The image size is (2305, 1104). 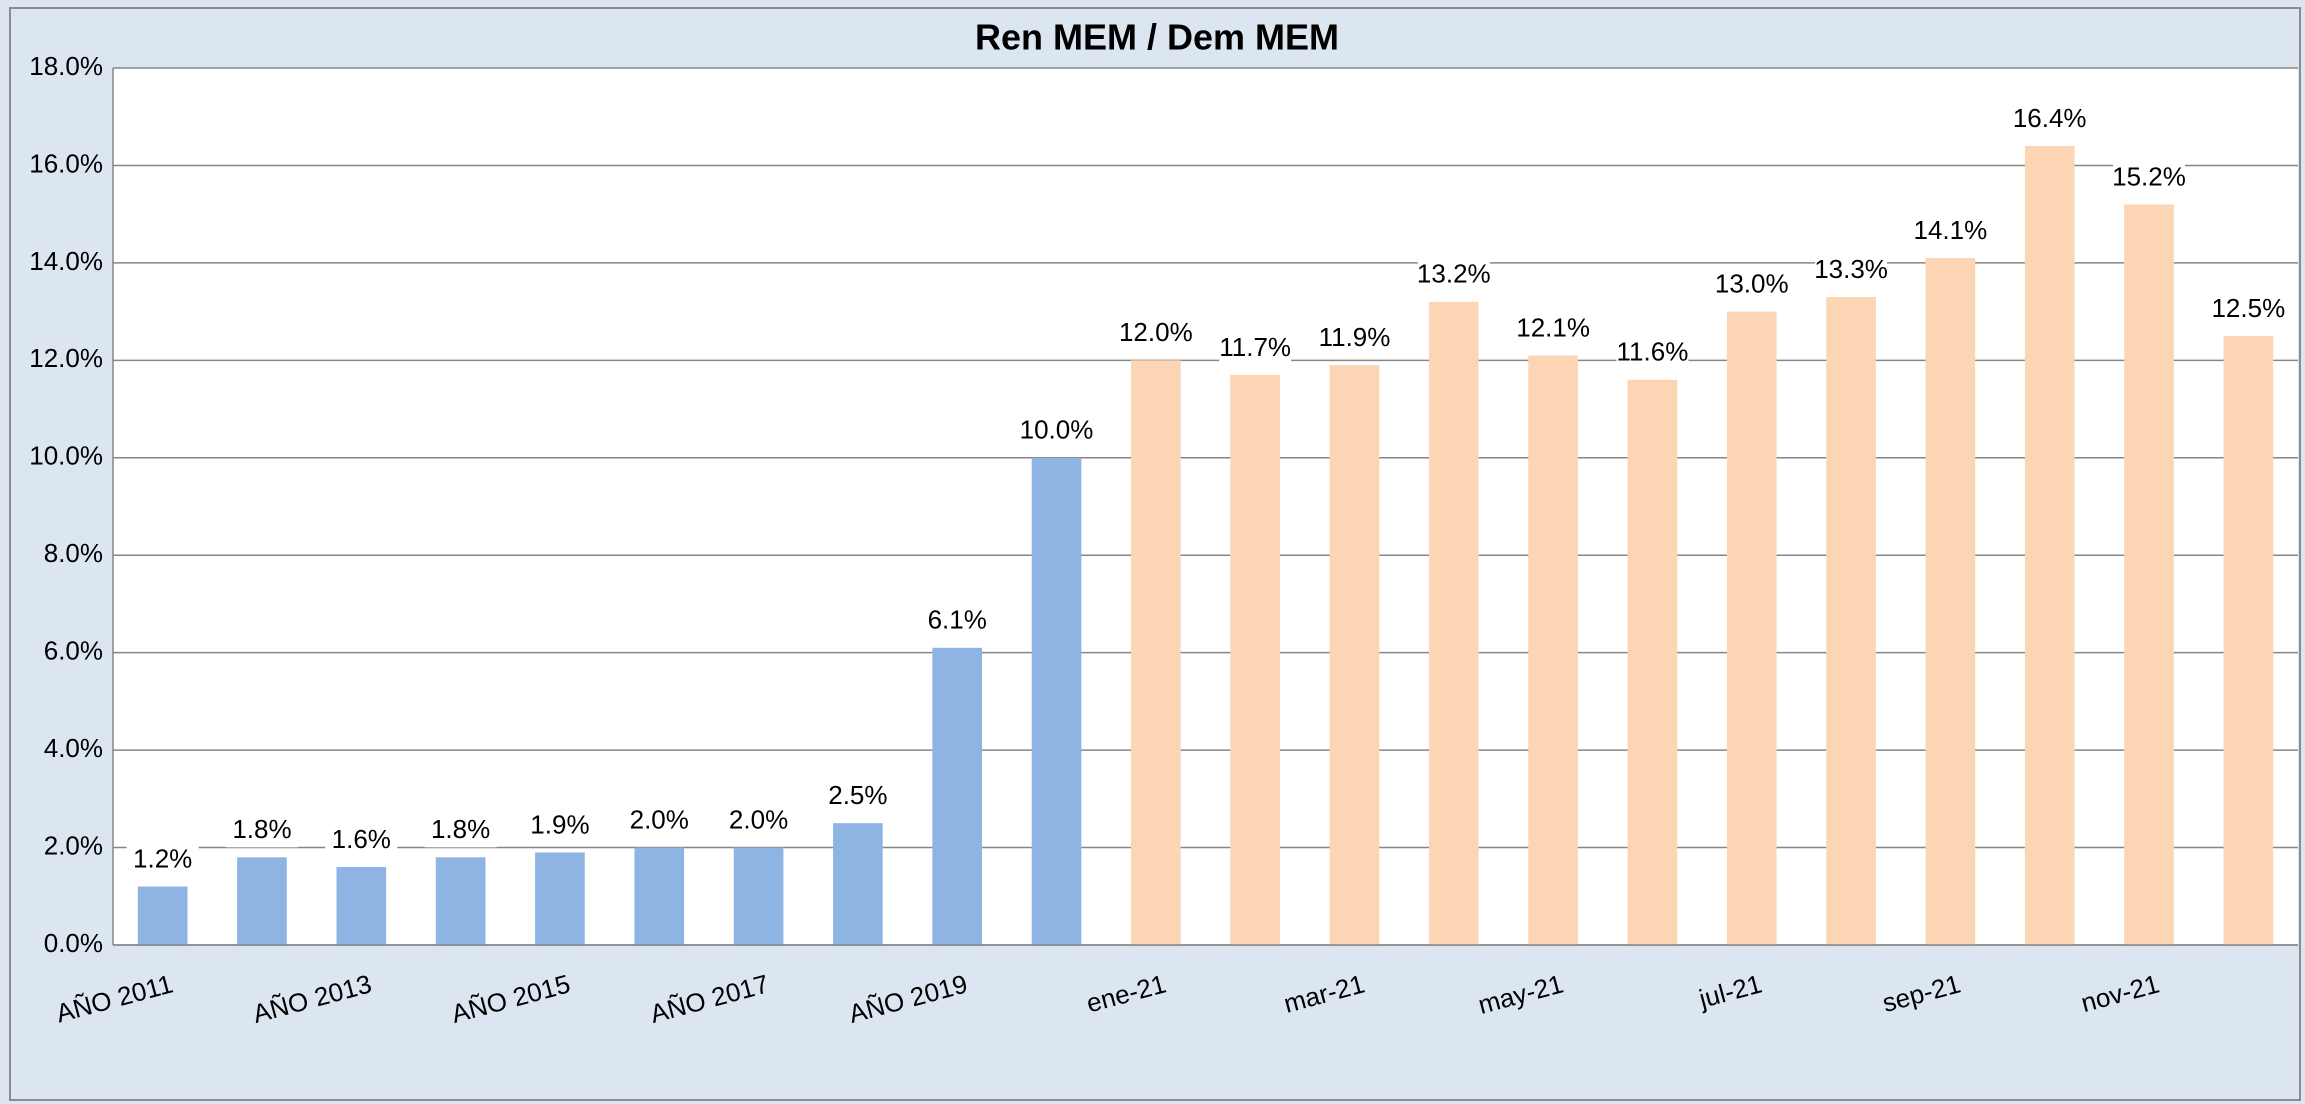 I want to click on data-label: 10.0%, so click(x=1057, y=430).